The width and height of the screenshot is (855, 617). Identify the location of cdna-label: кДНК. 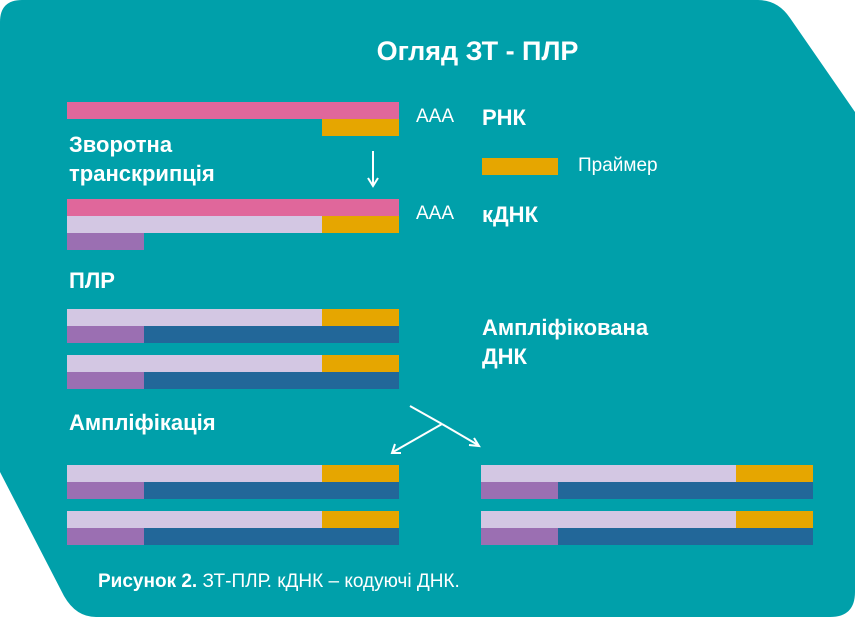
(510, 214).